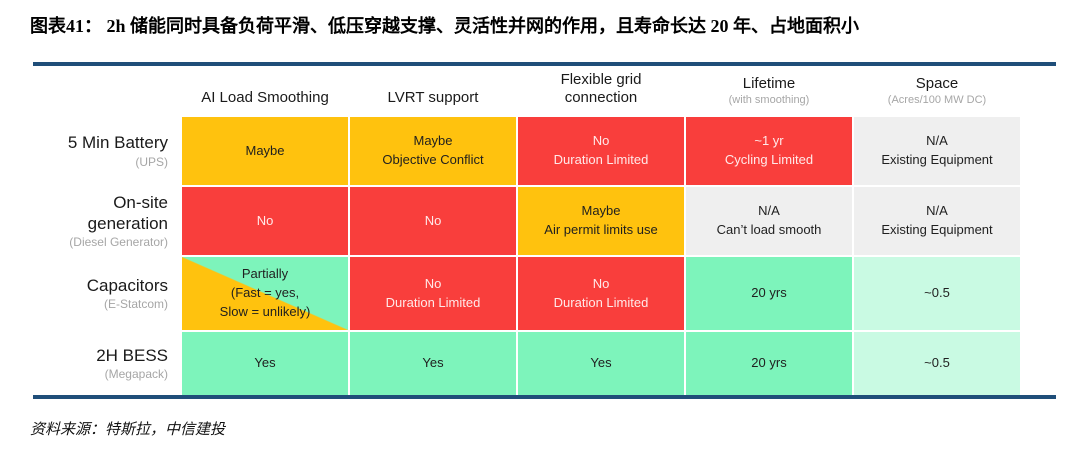 This screenshot has width=1080, height=453. Describe the element at coordinates (544, 64) in the screenshot. I see `table-top-border` at that location.